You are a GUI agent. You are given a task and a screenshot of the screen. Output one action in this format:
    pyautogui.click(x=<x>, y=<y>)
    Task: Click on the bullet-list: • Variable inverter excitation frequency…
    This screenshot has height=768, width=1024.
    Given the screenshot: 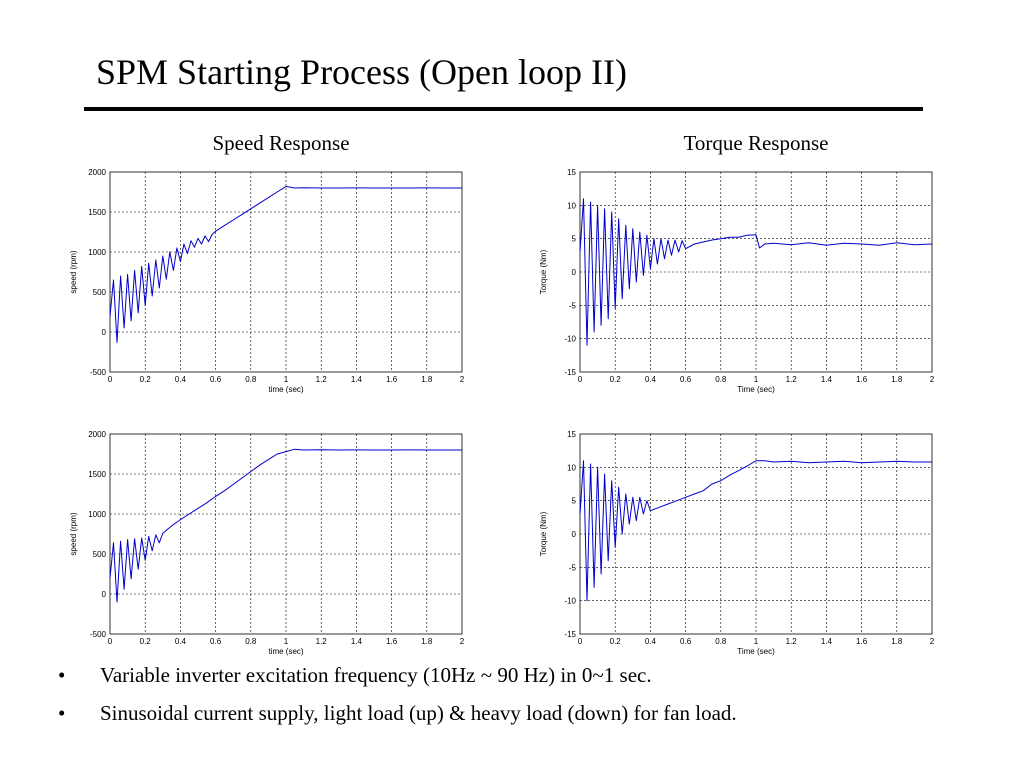 What is the action you would take?
    pyautogui.click(x=397, y=694)
    